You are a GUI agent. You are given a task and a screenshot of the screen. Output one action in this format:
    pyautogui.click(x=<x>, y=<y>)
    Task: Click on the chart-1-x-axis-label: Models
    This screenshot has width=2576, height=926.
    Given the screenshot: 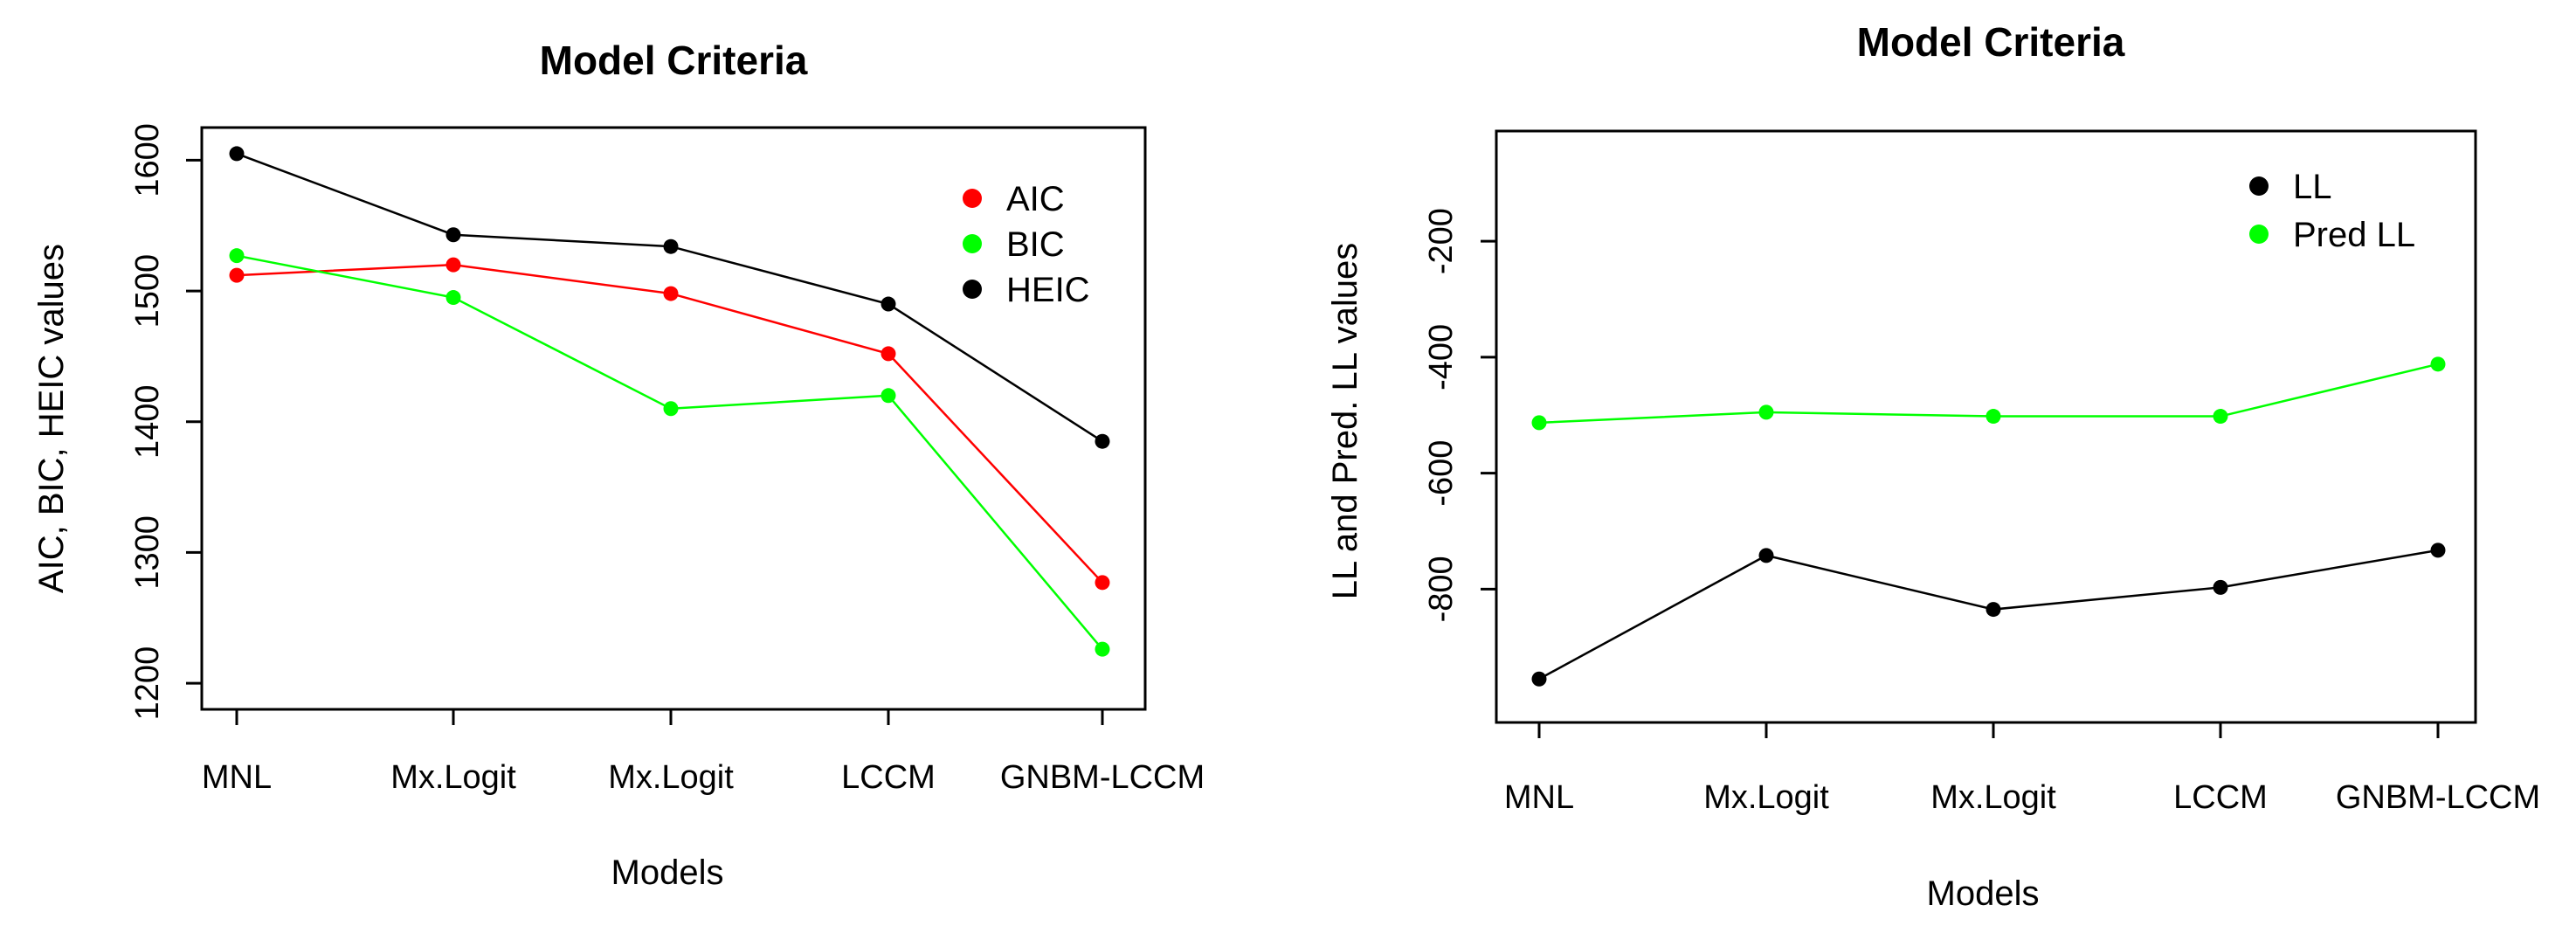 What is the action you would take?
    pyautogui.click(x=667, y=873)
    